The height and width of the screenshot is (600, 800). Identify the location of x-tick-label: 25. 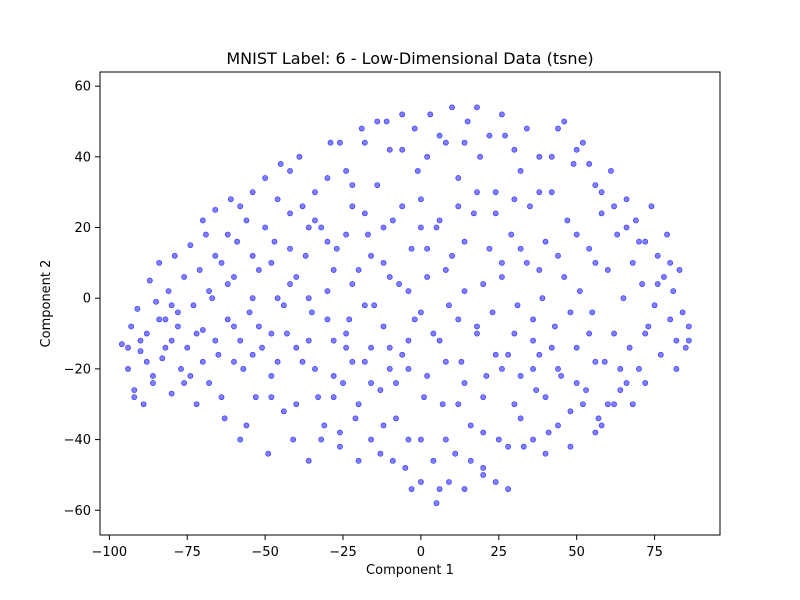
(499, 552).